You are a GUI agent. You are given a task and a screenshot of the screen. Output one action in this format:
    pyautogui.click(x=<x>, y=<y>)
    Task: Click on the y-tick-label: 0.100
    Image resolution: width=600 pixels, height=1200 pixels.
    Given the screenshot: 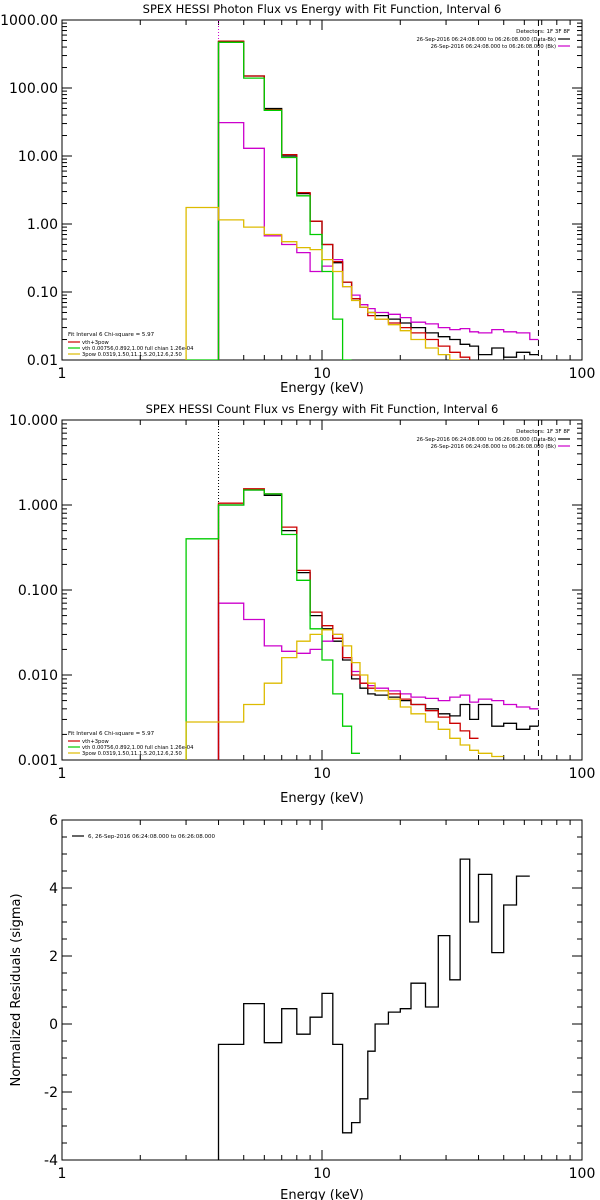 What is the action you would take?
    pyautogui.click(x=38, y=591)
    